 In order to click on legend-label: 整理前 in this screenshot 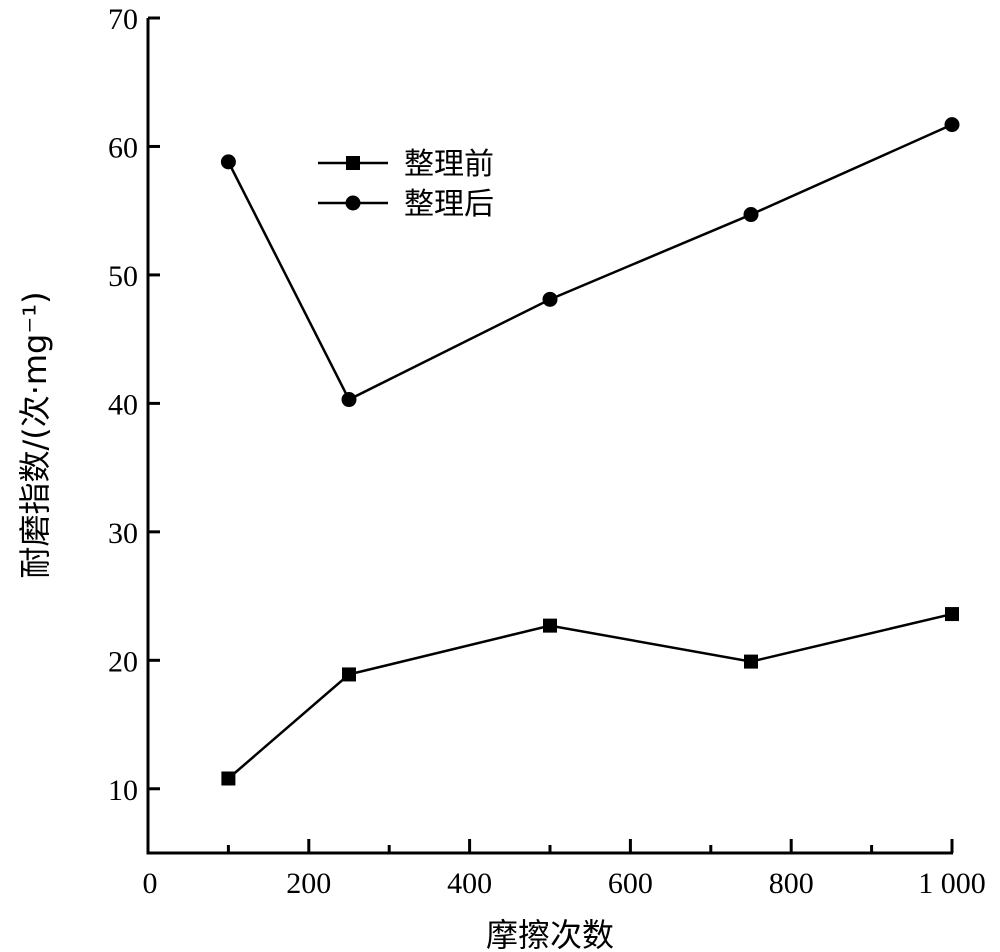, I will do `click(449, 164)`.